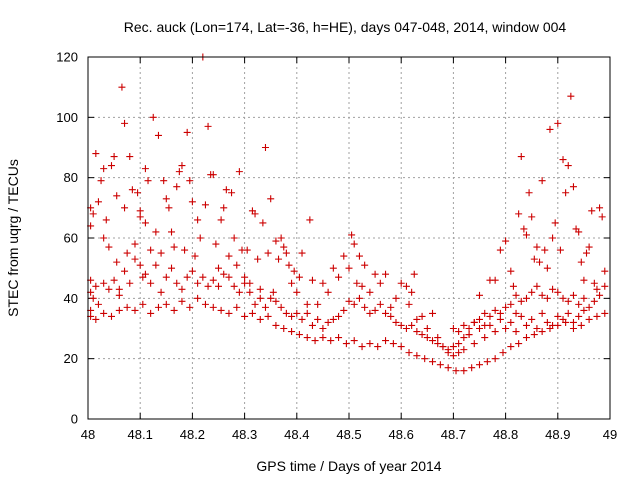  Describe the element at coordinates (192, 434) in the screenshot. I see `x-tick-label: 48.2` at that location.